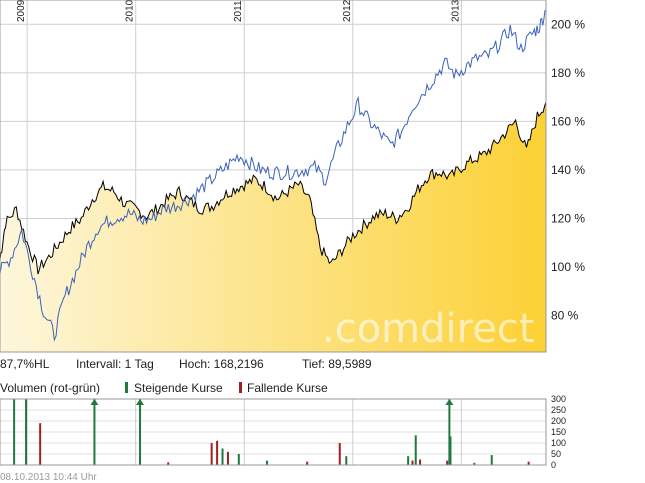  I want to click on y-tick-label: 180 %, so click(568, 73).